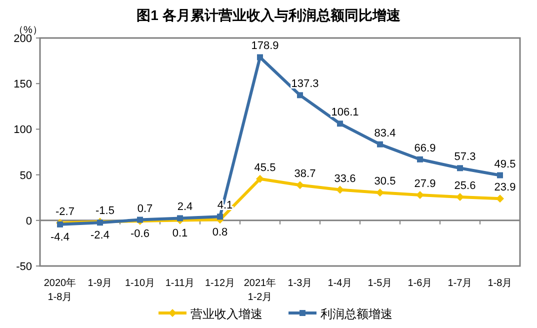 This screenshot has height=328, width=537. I want to click on y-tick-label: 0, so click(29, 221).